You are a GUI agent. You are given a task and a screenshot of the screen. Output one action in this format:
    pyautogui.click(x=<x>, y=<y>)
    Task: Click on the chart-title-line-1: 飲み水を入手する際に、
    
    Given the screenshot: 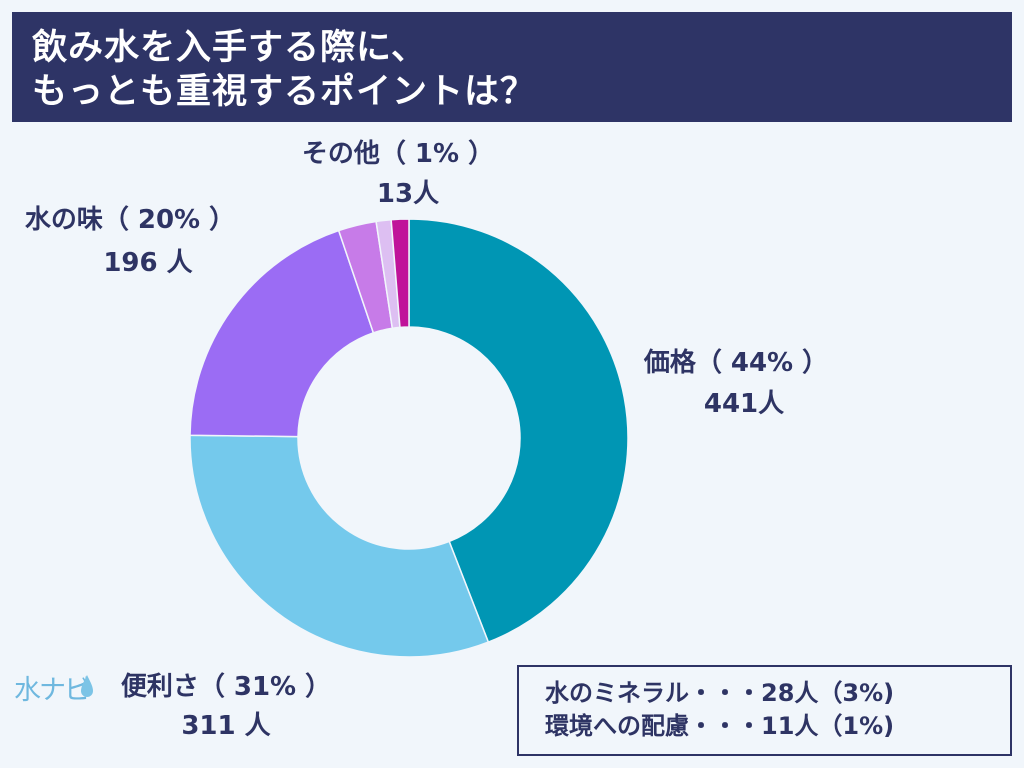 What is the action you would take?
    pyautogui.click(x=229, y=48)
    